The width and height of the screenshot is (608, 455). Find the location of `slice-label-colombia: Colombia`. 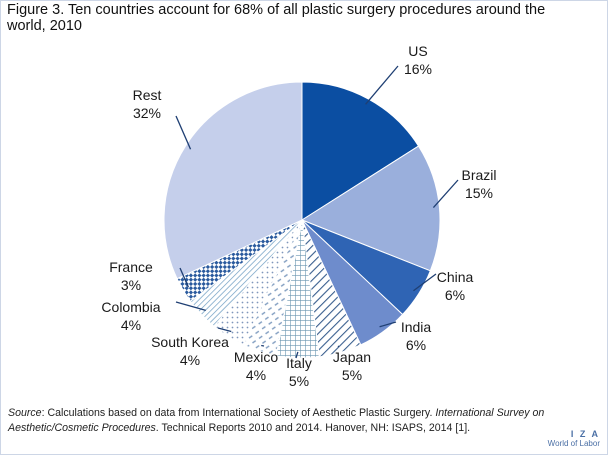

slice-label-colombia: Colombia is located at coordinates (130, 307).